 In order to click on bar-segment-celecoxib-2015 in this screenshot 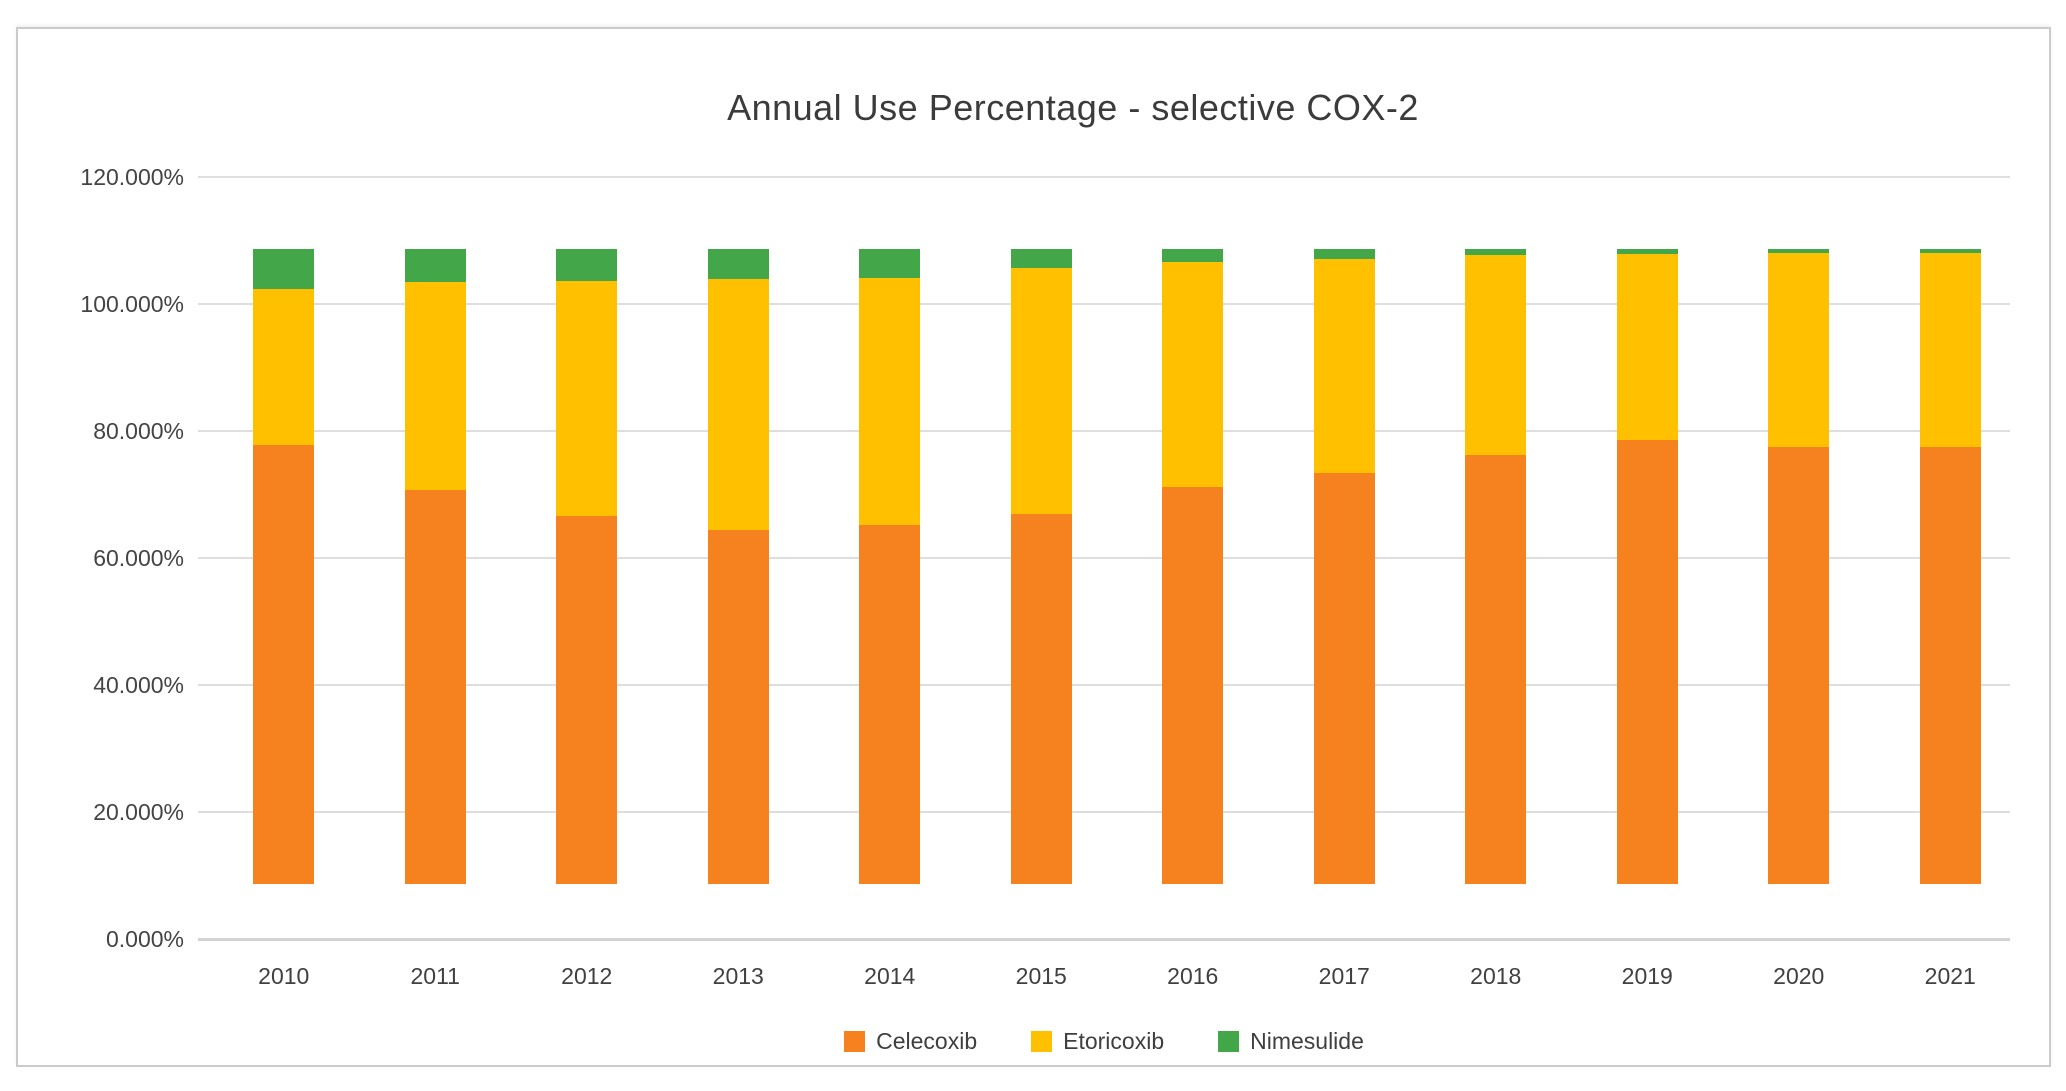, I will do `click(1041, 699)`.